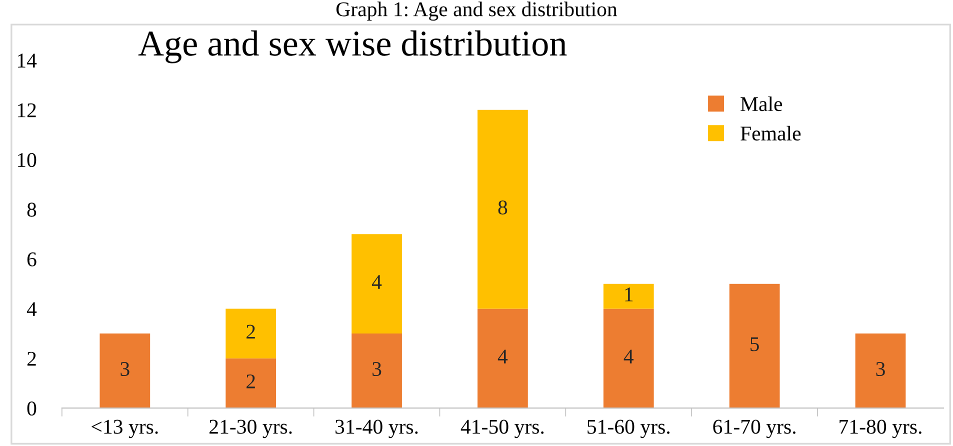  Describe the element at coordinates (251, 429) in the screenshot. I see `x-tick-label: 21-30 yrs.` at that location.